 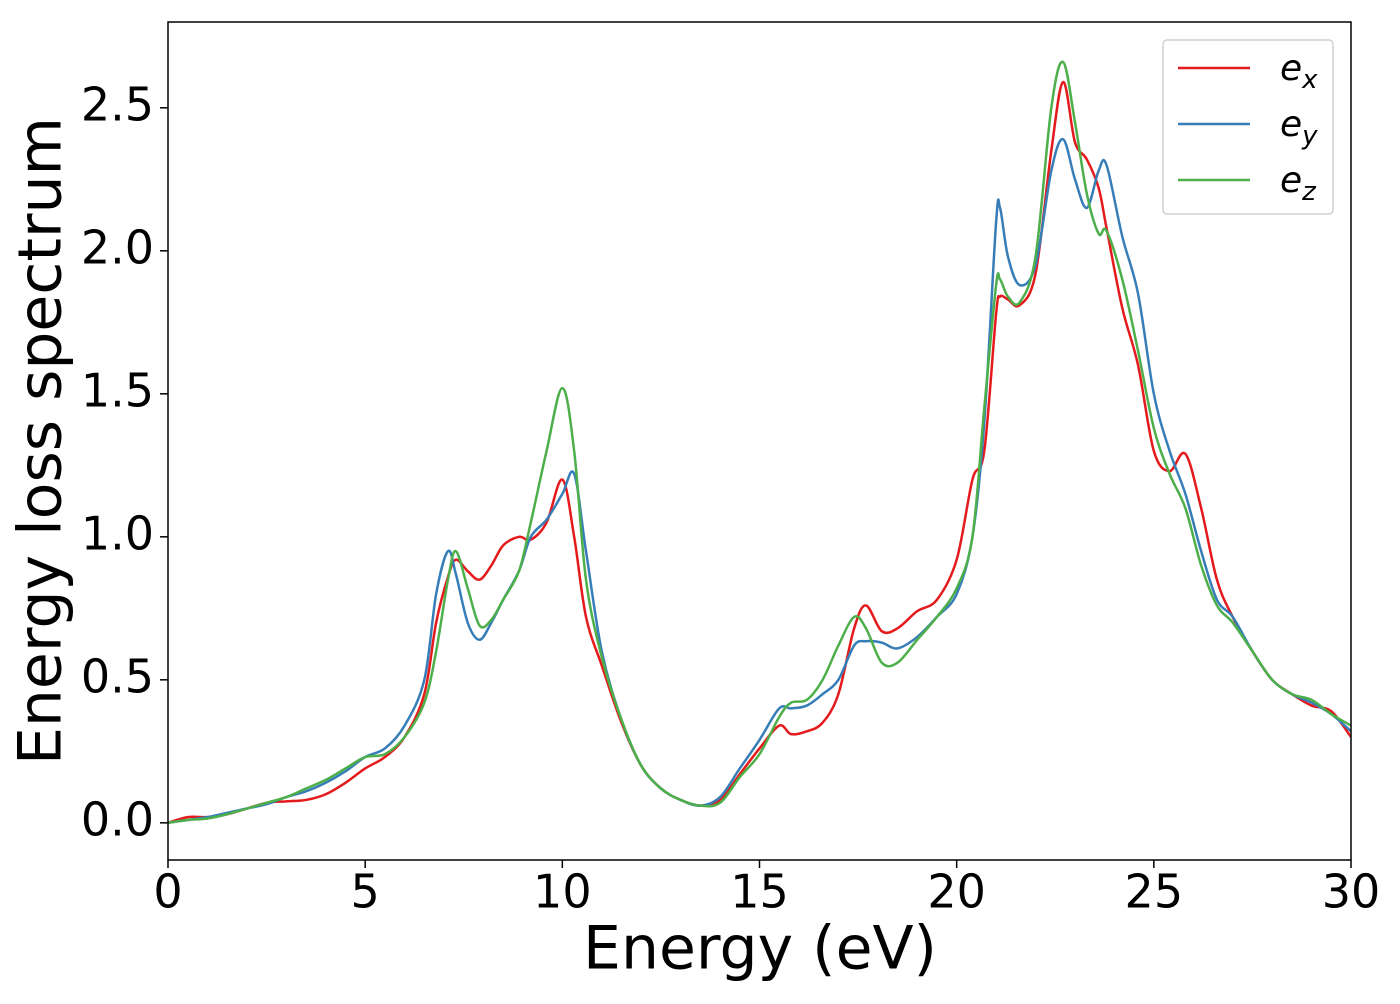 I want to click on y-tick-label: 0.5, so click(x=117, y=676).